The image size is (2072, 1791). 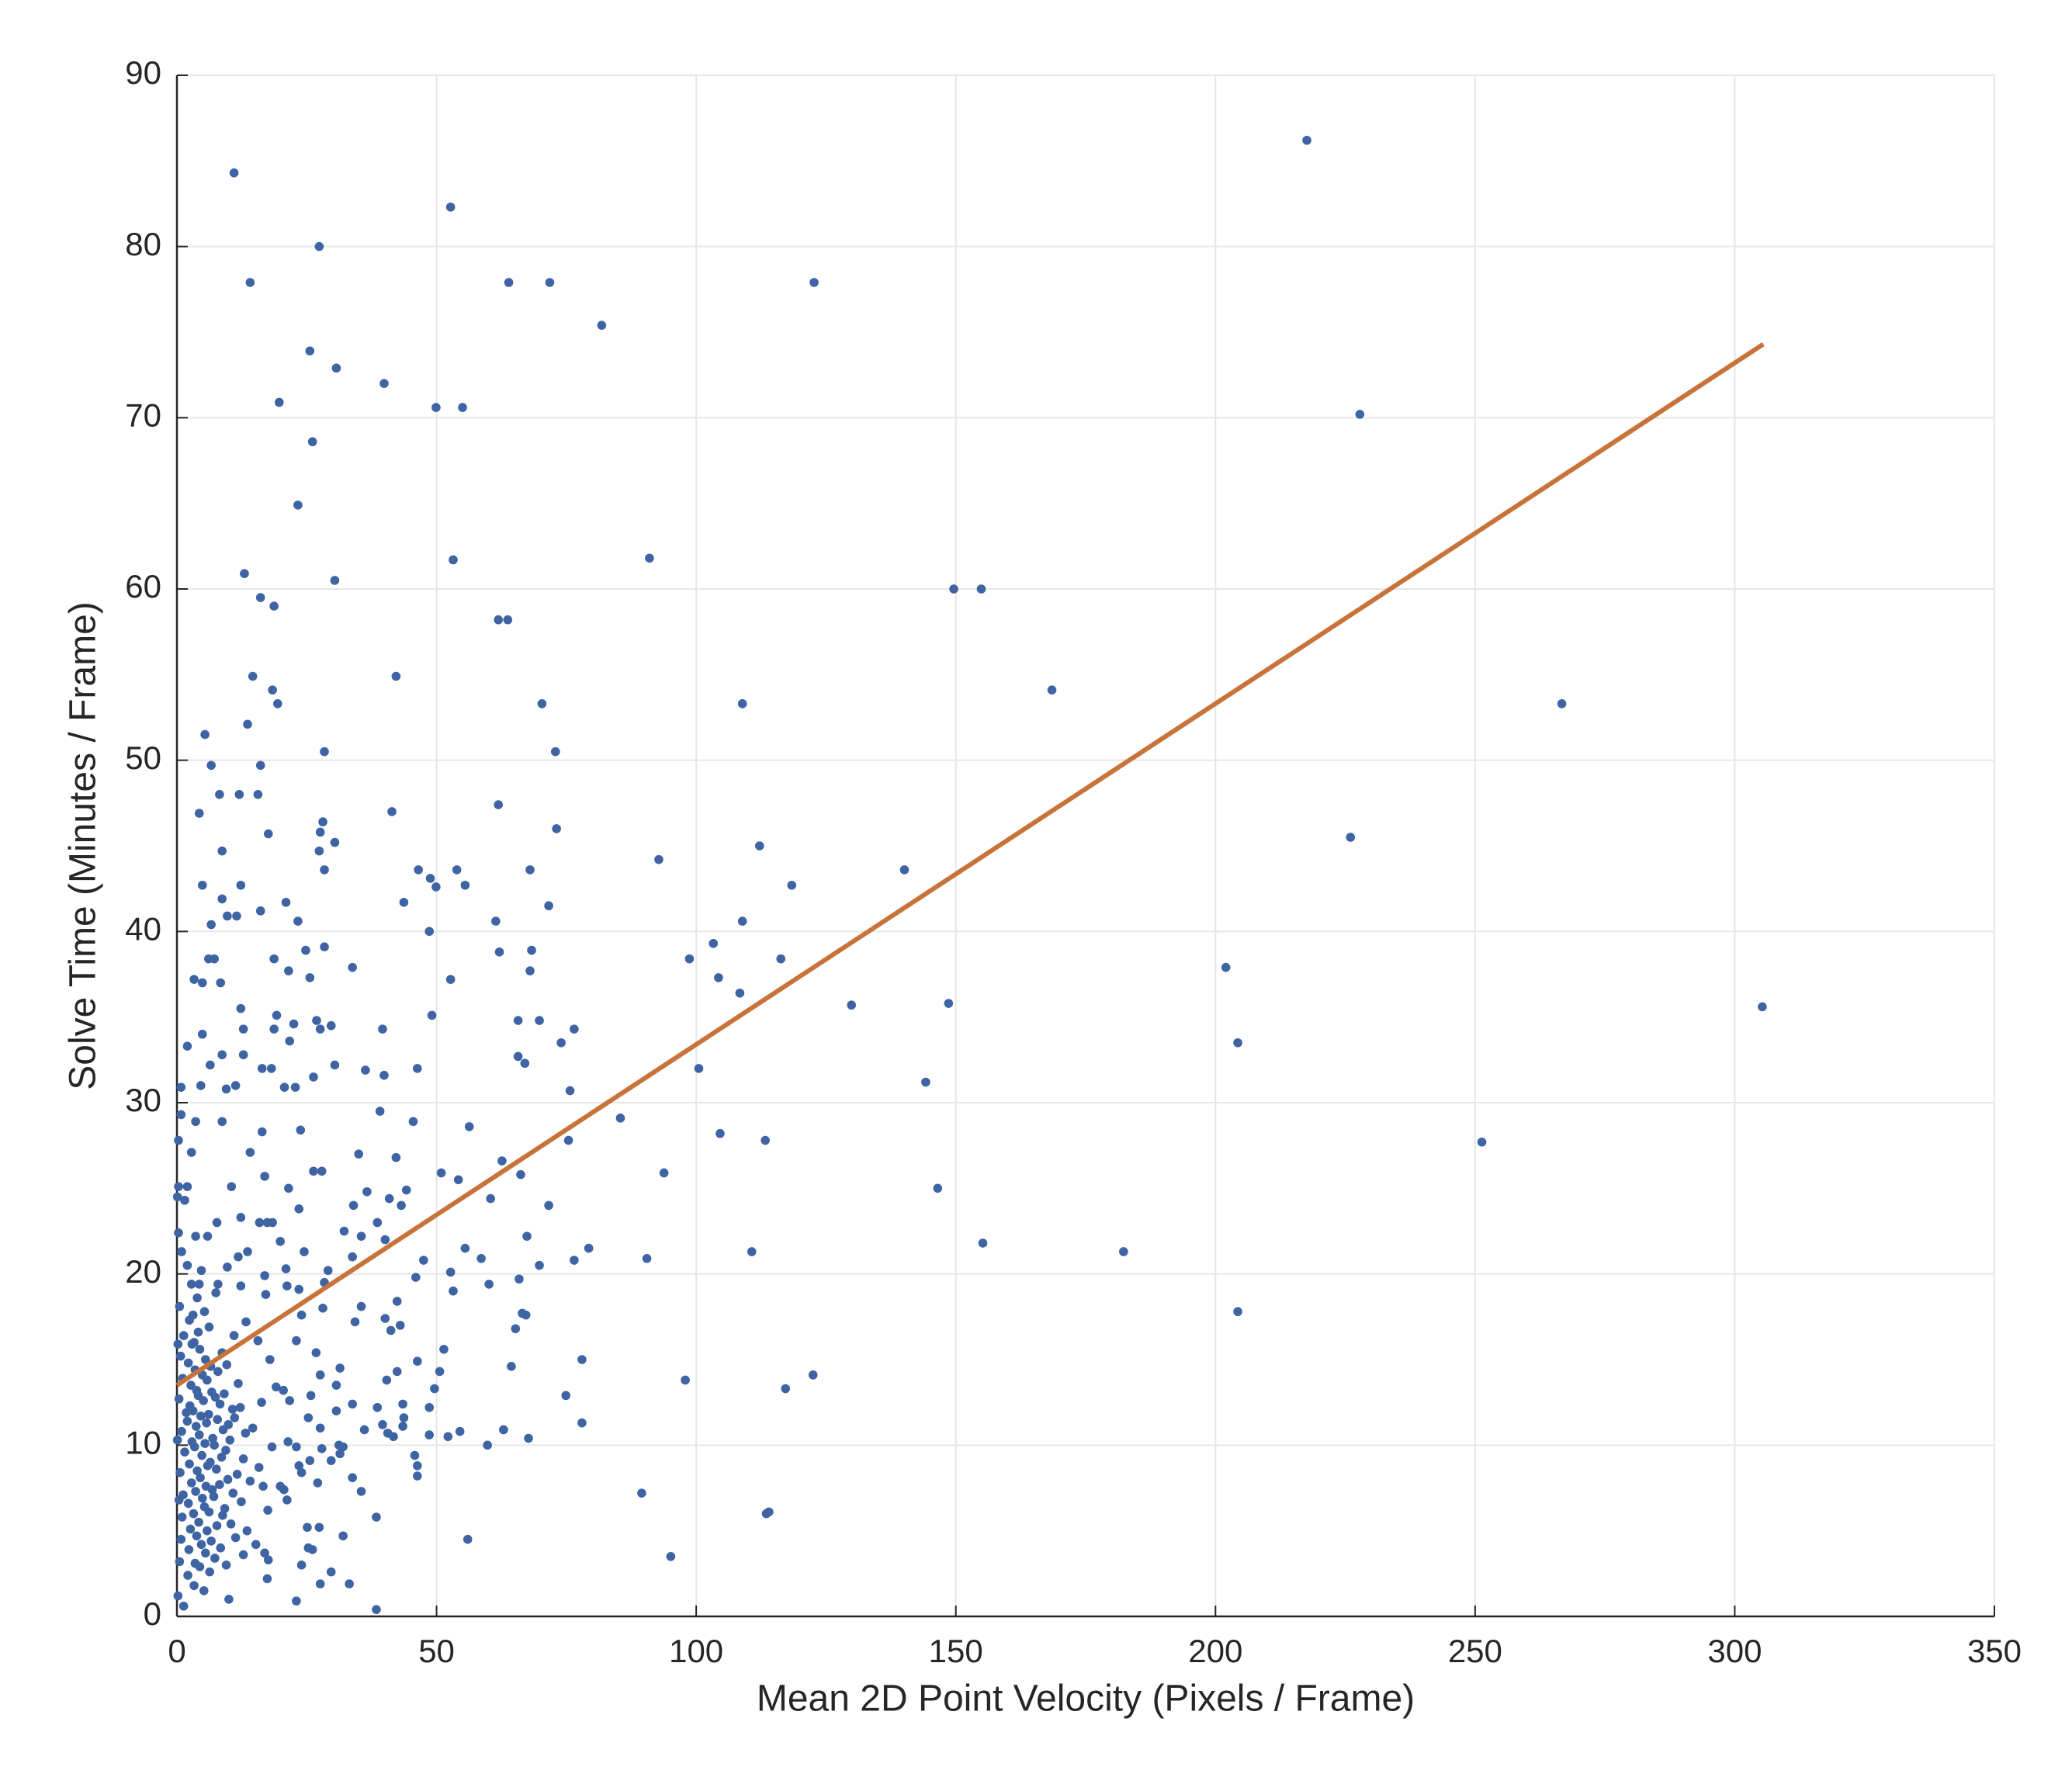 I want to click on x-tick-label: 100, so click(x=696, y=1651).